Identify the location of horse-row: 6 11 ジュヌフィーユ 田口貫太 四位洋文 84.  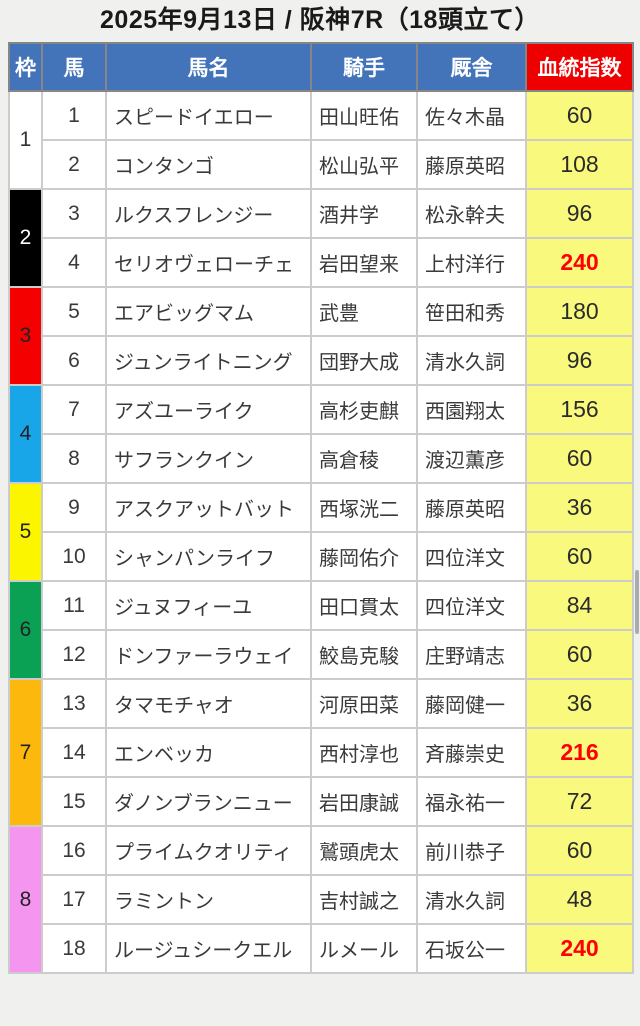
(321, 630).